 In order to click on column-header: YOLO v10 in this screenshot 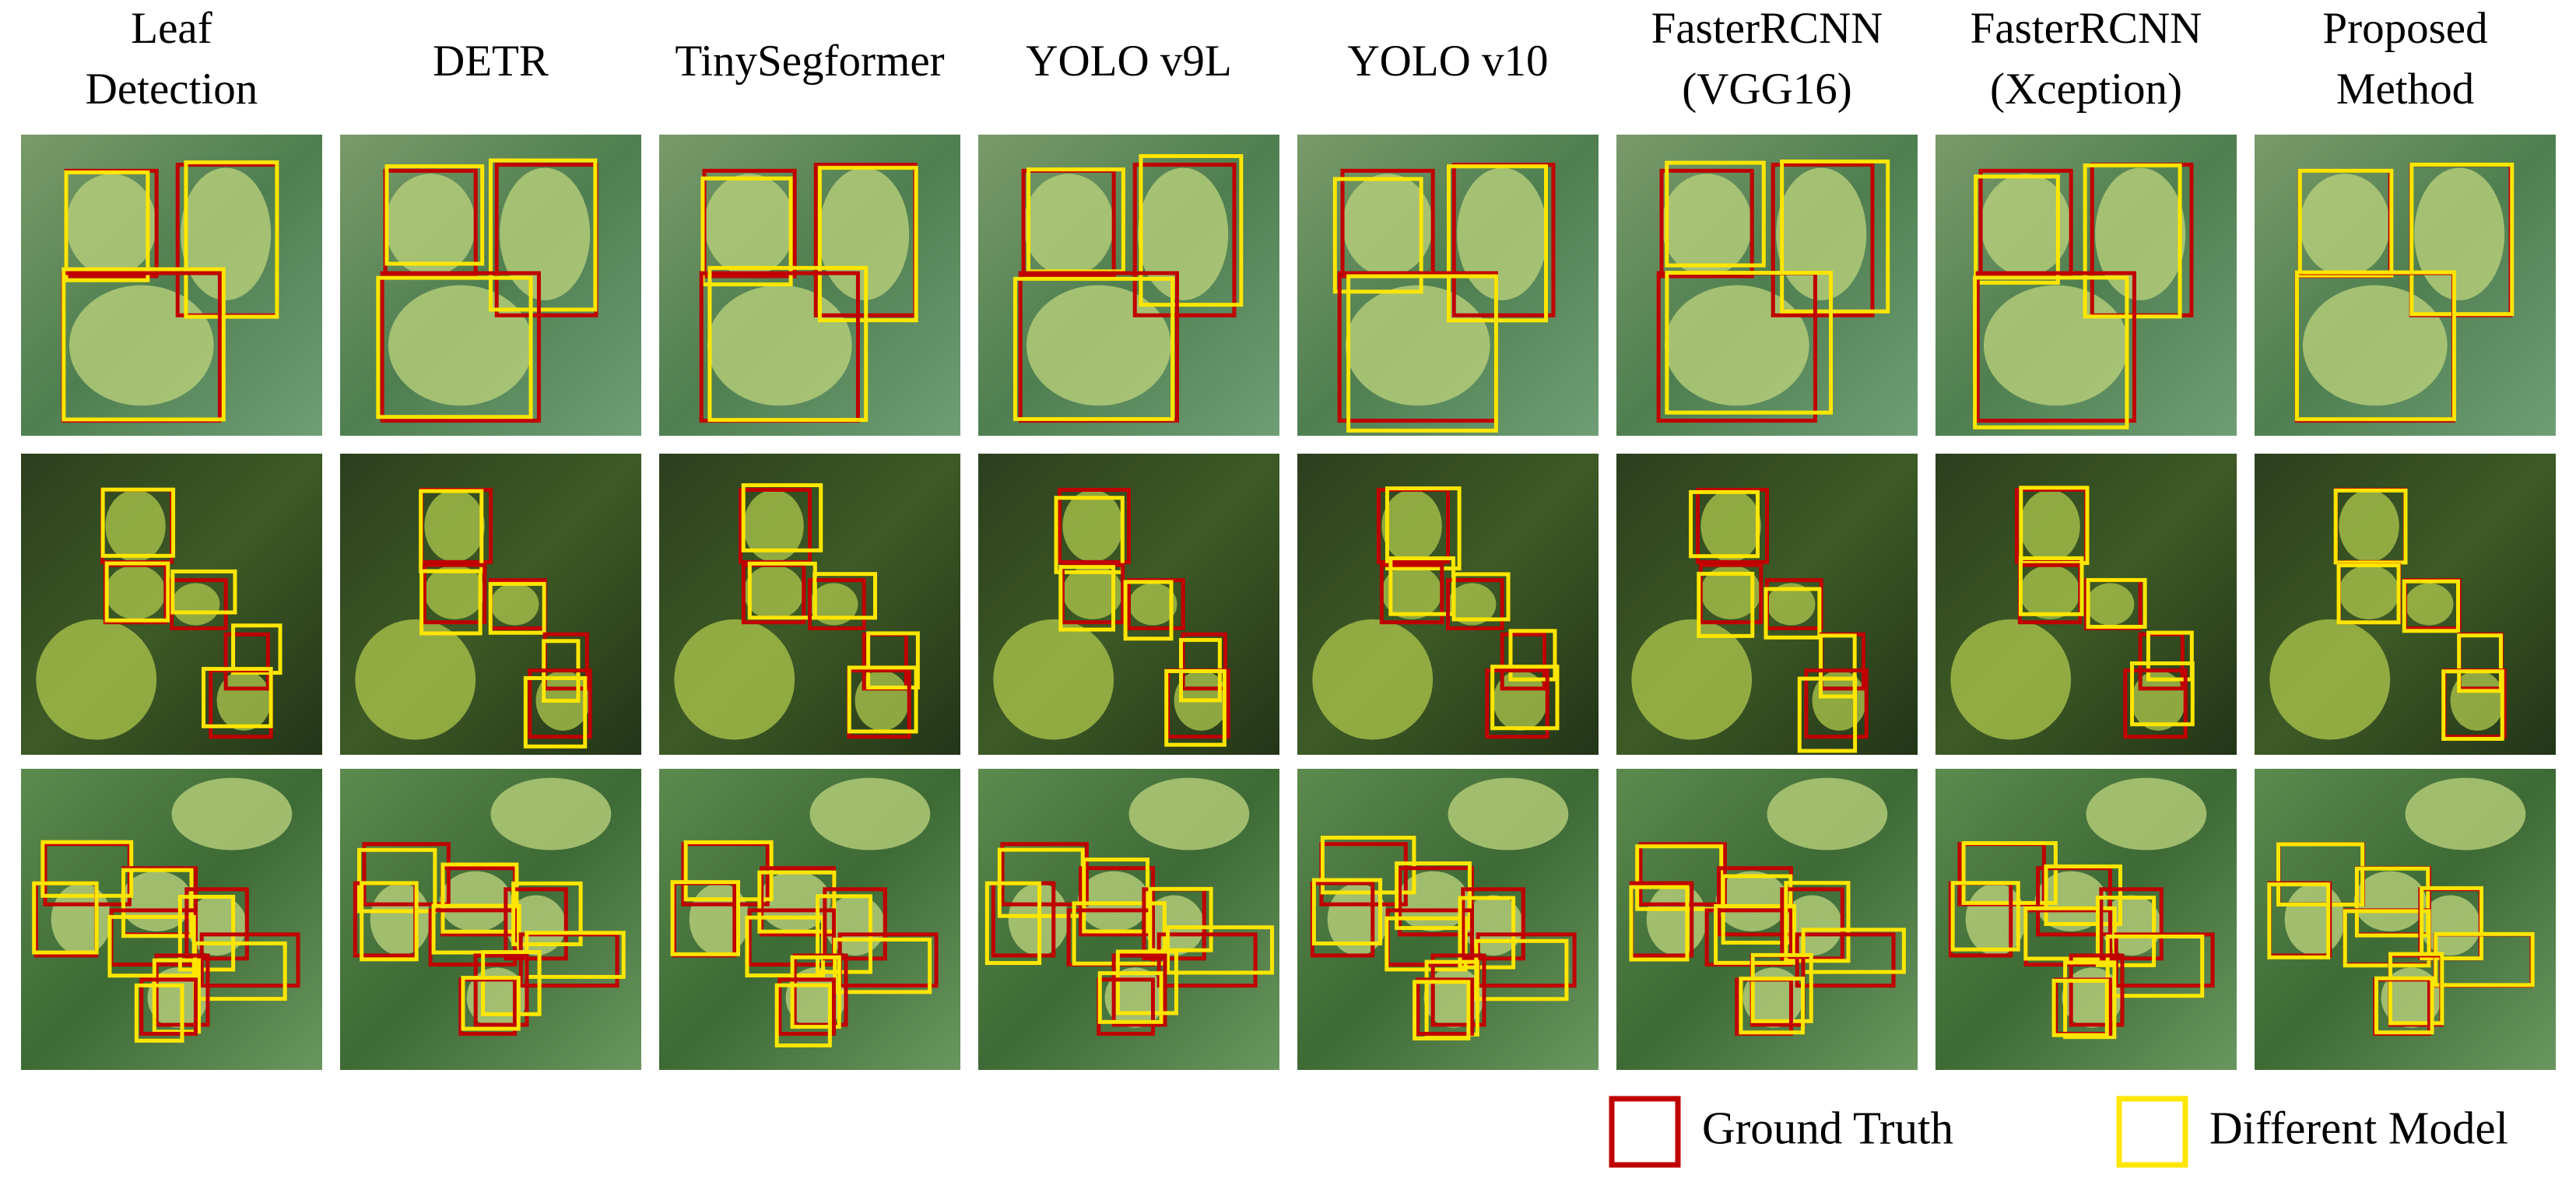, I will do `click(1448, 61)`.